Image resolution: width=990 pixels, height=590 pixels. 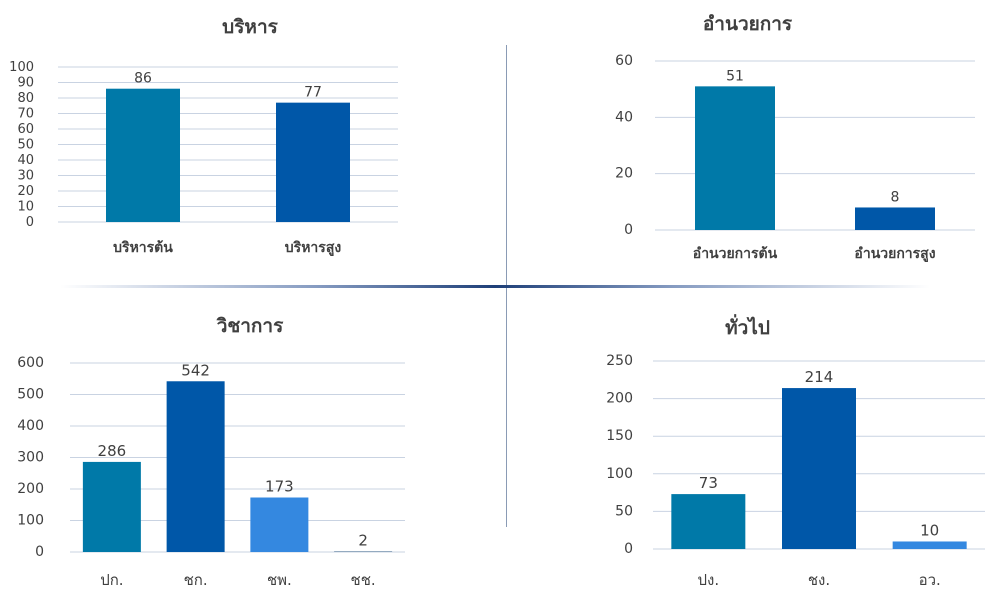 I want to click on y-tick-label: 500, so click(x=30, y=395).